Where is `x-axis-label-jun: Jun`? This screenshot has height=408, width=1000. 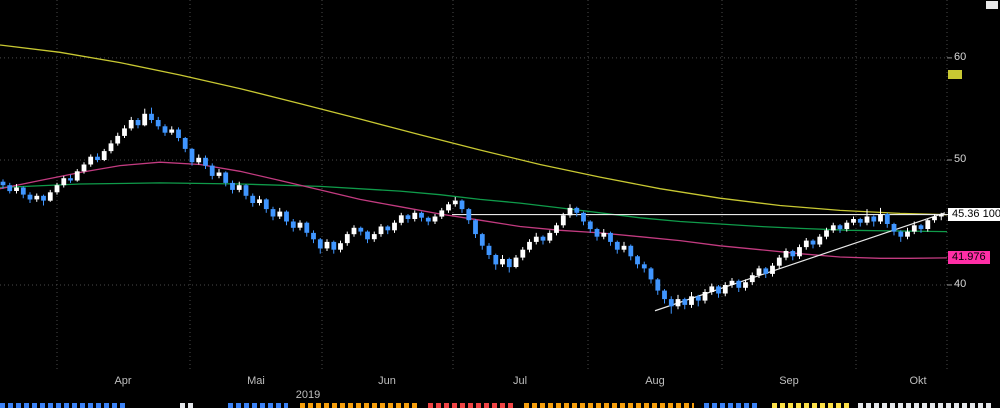
x-axis-label-jun: Jun is located at coordinates (387, 381).